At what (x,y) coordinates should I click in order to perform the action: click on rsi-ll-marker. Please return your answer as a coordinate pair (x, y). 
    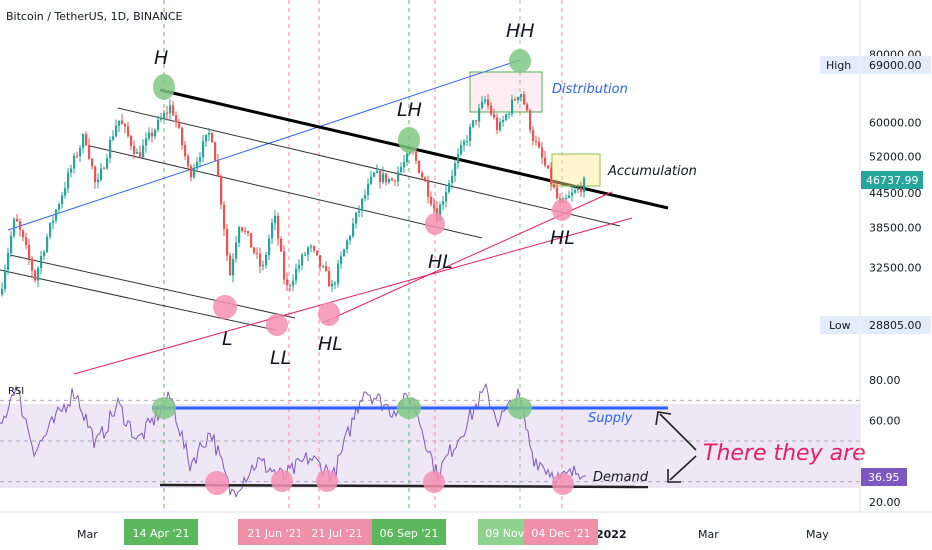
    Looking at the image, I should click on (282, 481).